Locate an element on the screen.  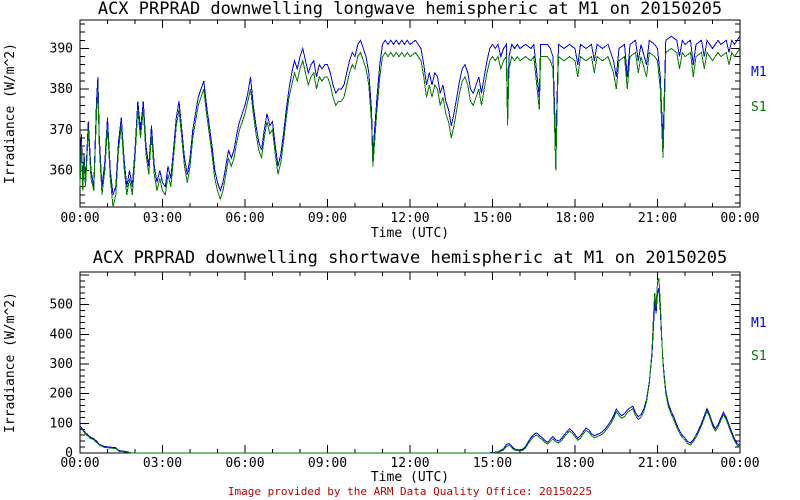
y-tick-label: 500 is located at coordinates (61, 305).